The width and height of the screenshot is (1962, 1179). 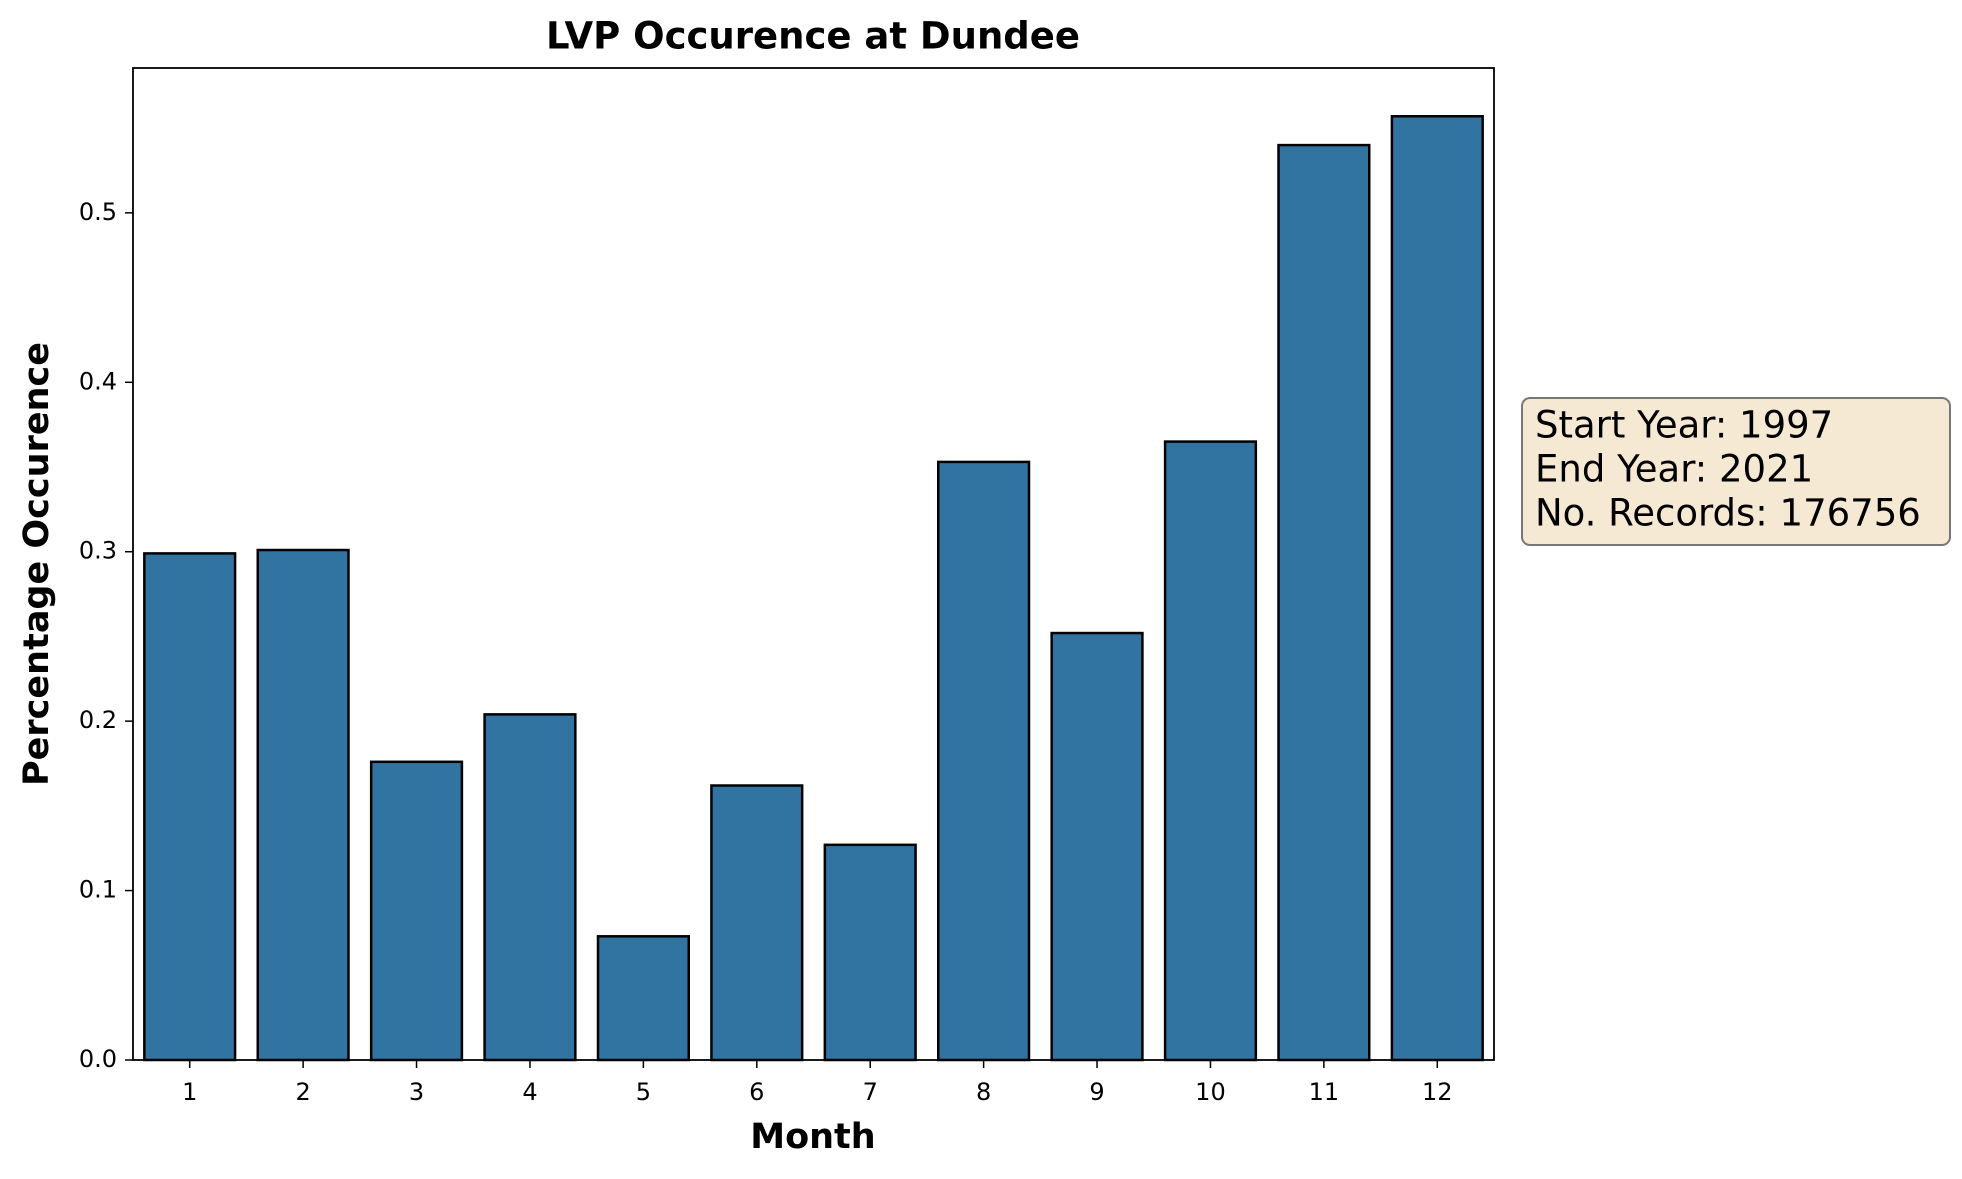 I want to click on x-tick-label: 8, so click(x=983, y=1092).